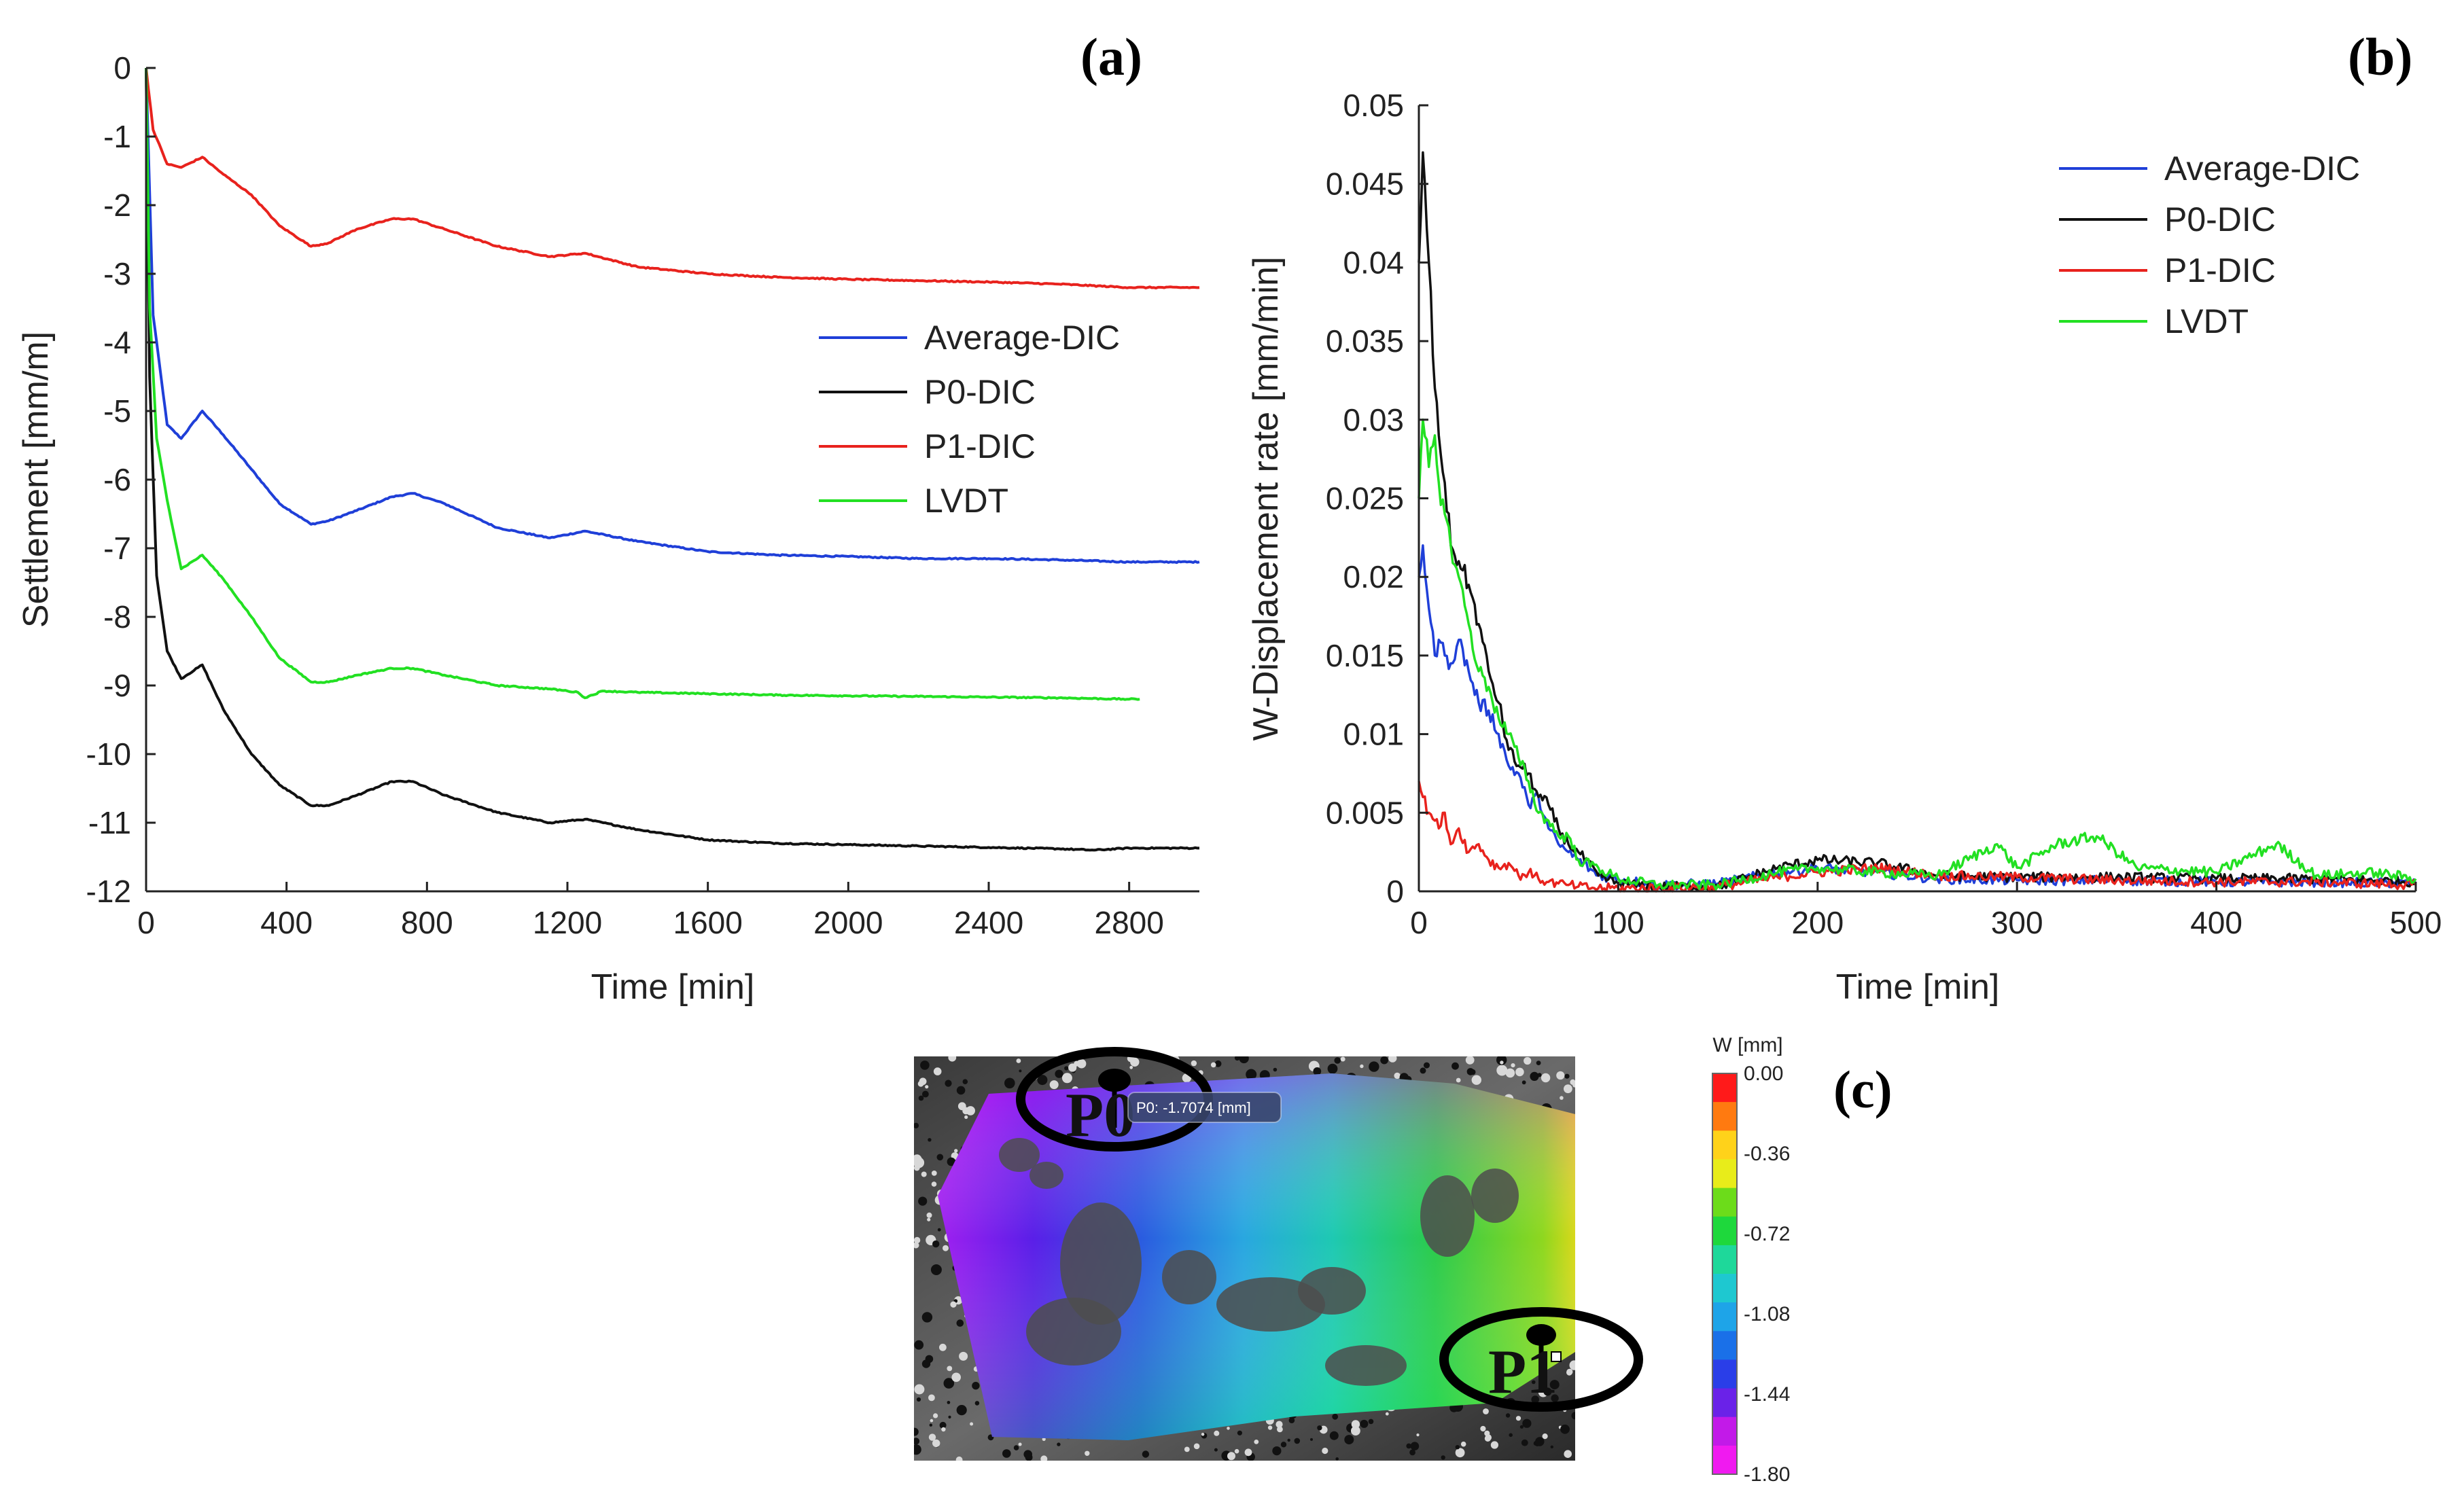 This screenshot has height=1498, width=2464. I want to click on colorbar, so click(1725, 1274).